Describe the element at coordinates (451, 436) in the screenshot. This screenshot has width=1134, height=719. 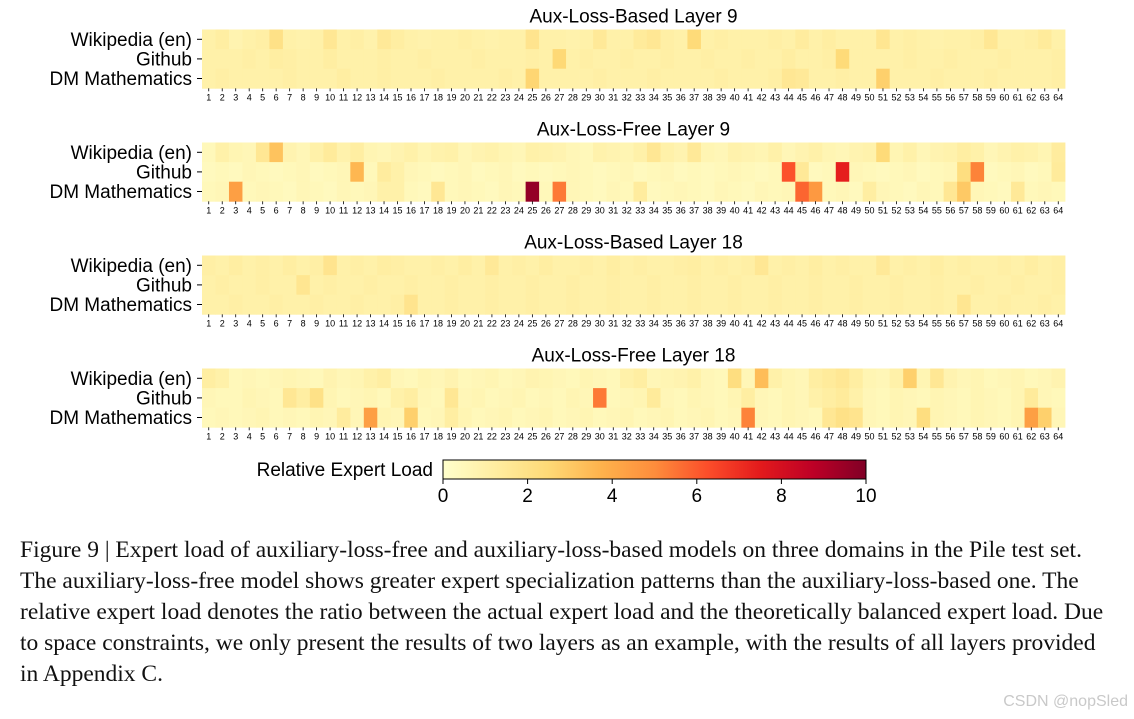
I see `x-tick-label: 19` at that location.